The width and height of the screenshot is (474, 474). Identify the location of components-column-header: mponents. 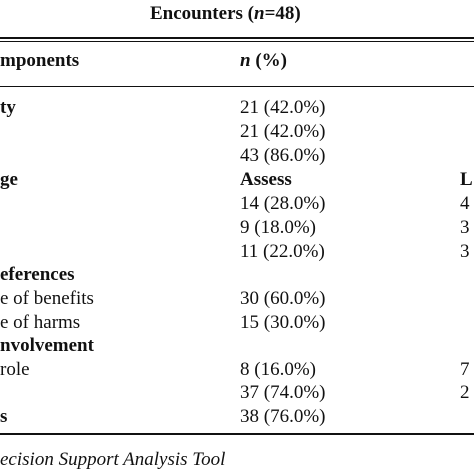
(40, 60).